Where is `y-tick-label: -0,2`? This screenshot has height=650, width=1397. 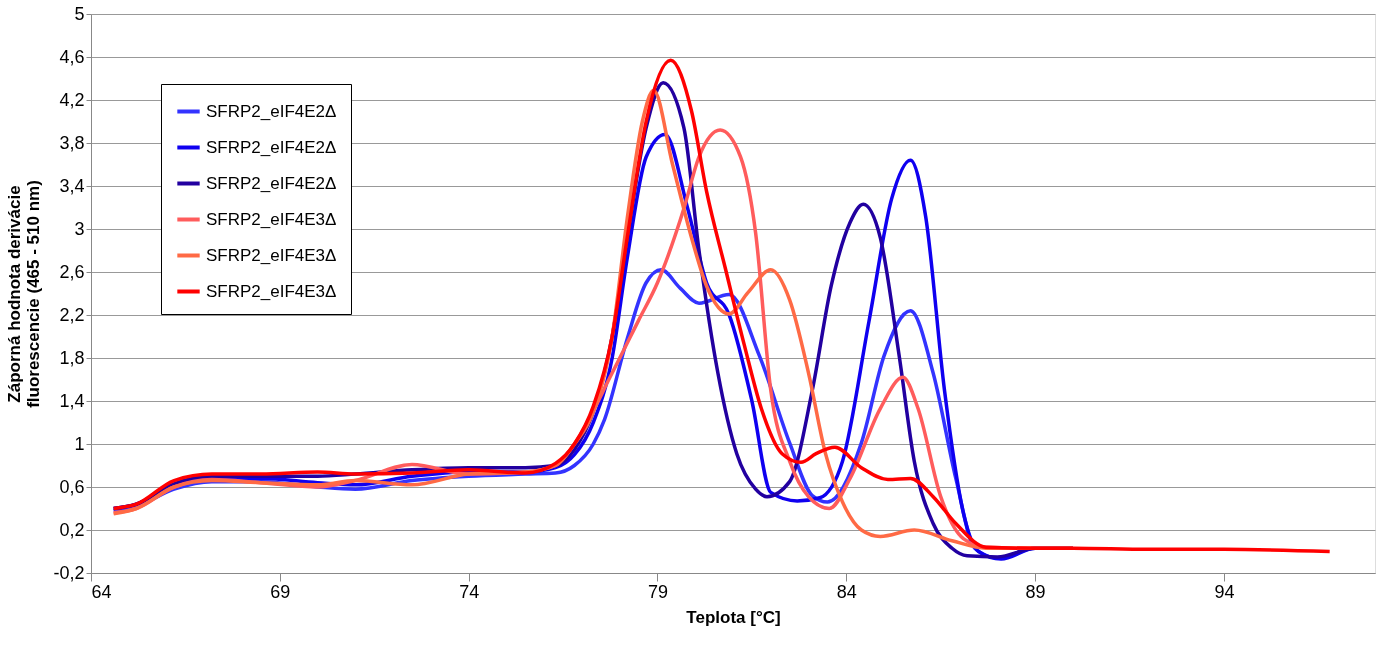
y-tick-label: -0,2 is located at coordinates (69, 572).